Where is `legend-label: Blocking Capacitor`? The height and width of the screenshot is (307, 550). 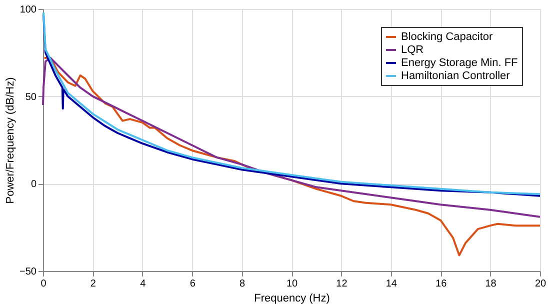
legend-label: Blocking Capacitor is located at coordinates (447, 37).